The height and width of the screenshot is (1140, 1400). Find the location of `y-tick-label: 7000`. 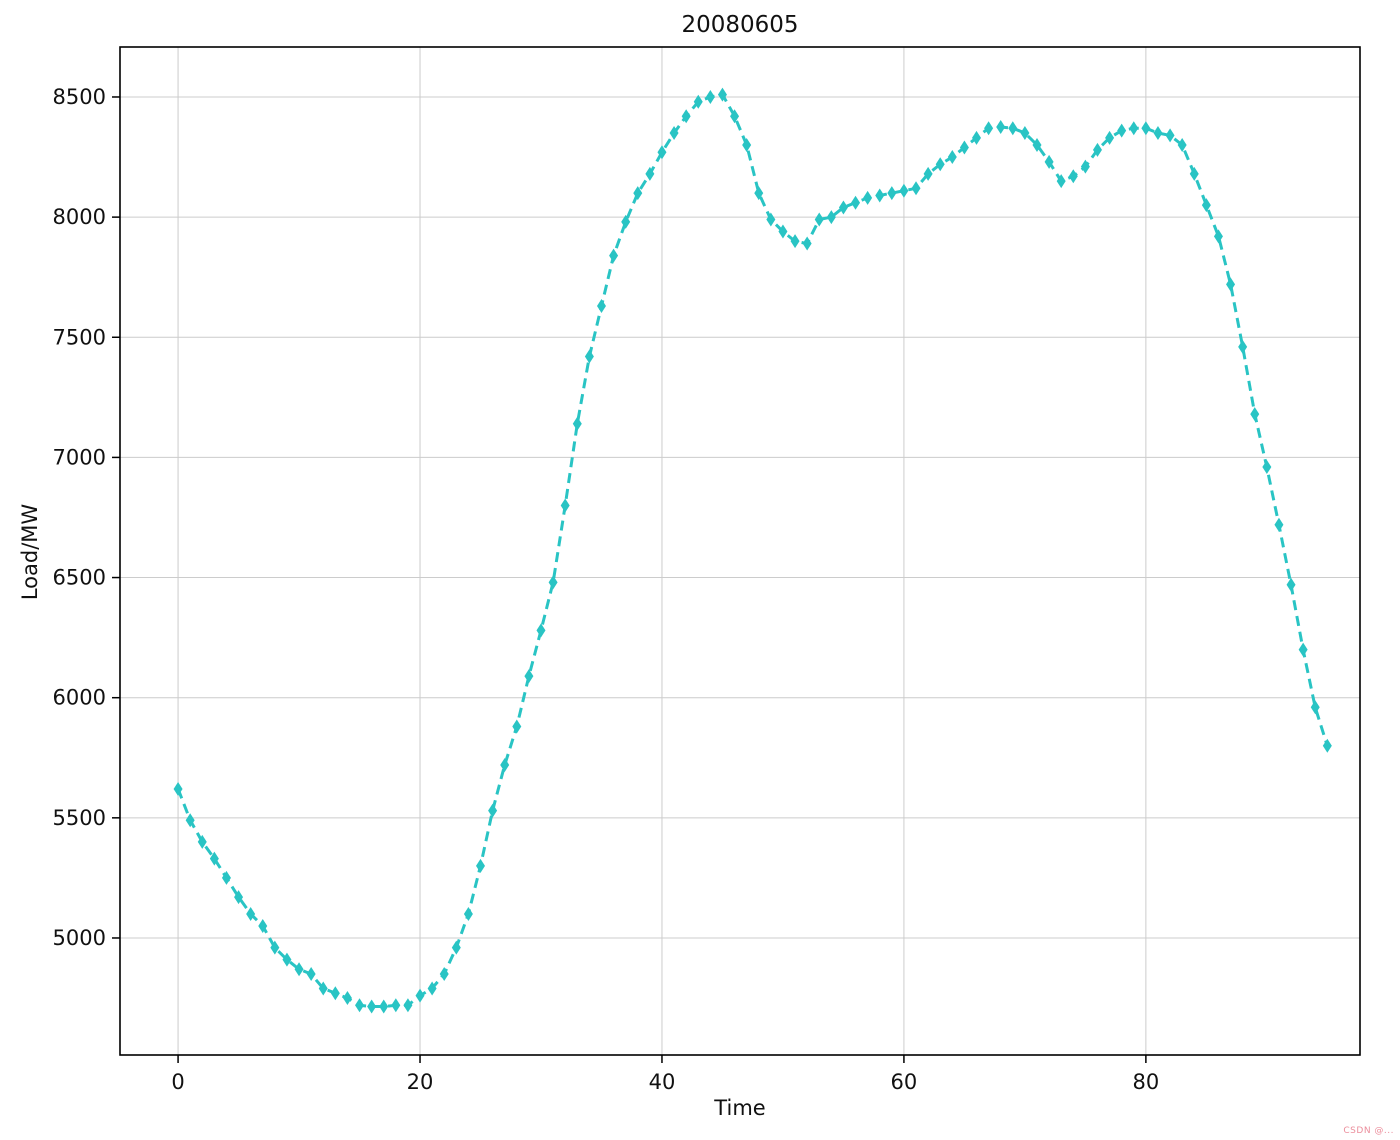

y-tick-label: 7000 is located at coordinates (79, 457).